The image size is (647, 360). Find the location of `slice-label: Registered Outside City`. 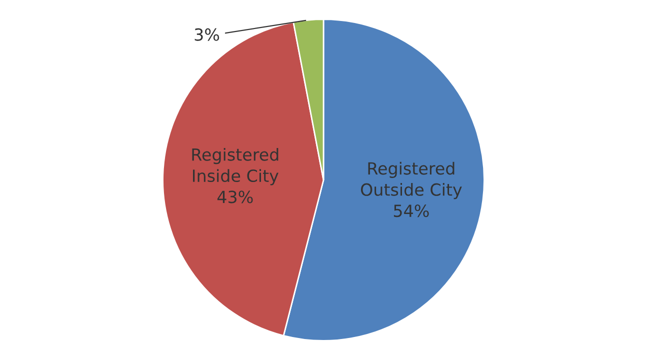

slice-label: Registered Outside City is located at coordinates (411, 181).